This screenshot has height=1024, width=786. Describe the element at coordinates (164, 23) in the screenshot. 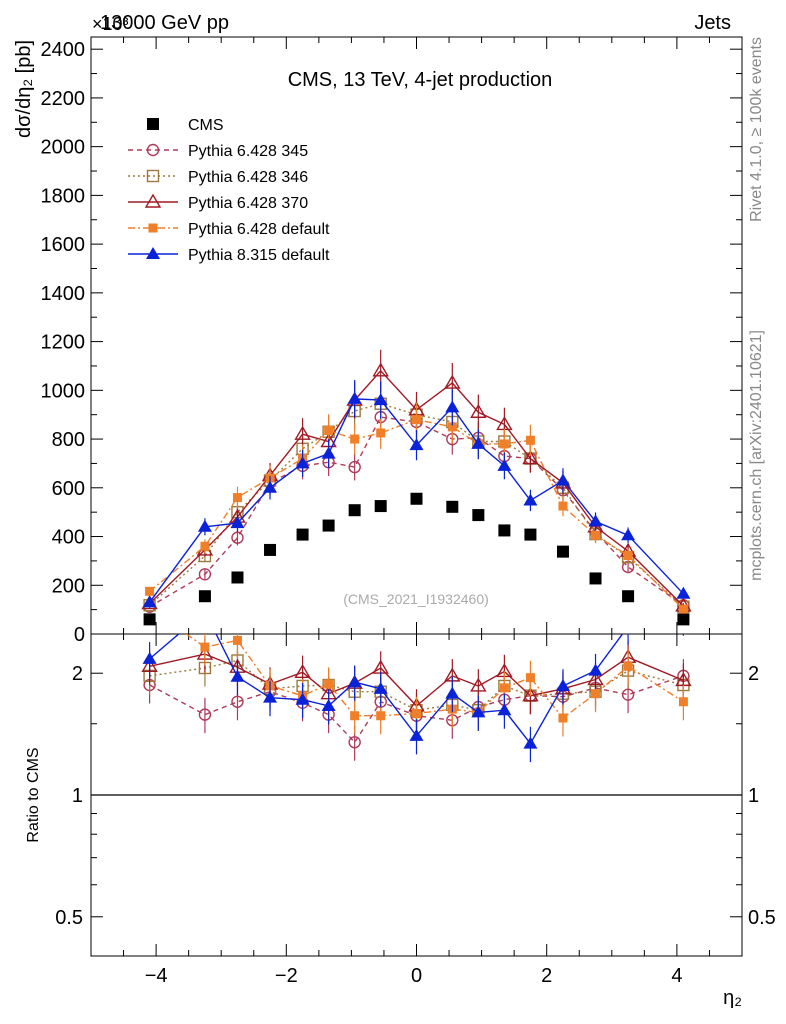

I see `header-left-label: 13000 GeV pp` at that location.